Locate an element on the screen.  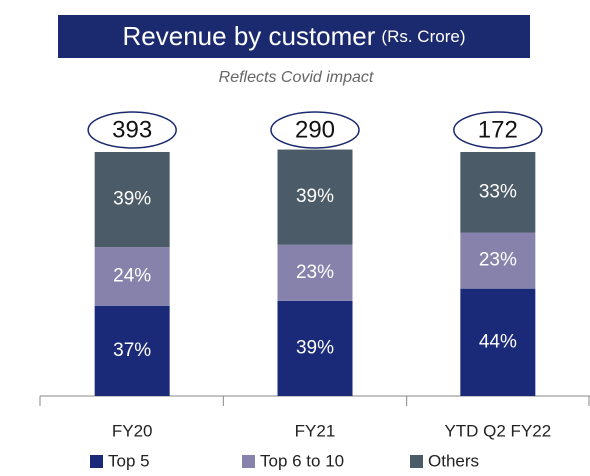
legend-label: Others is located at coordinates (453, 460).